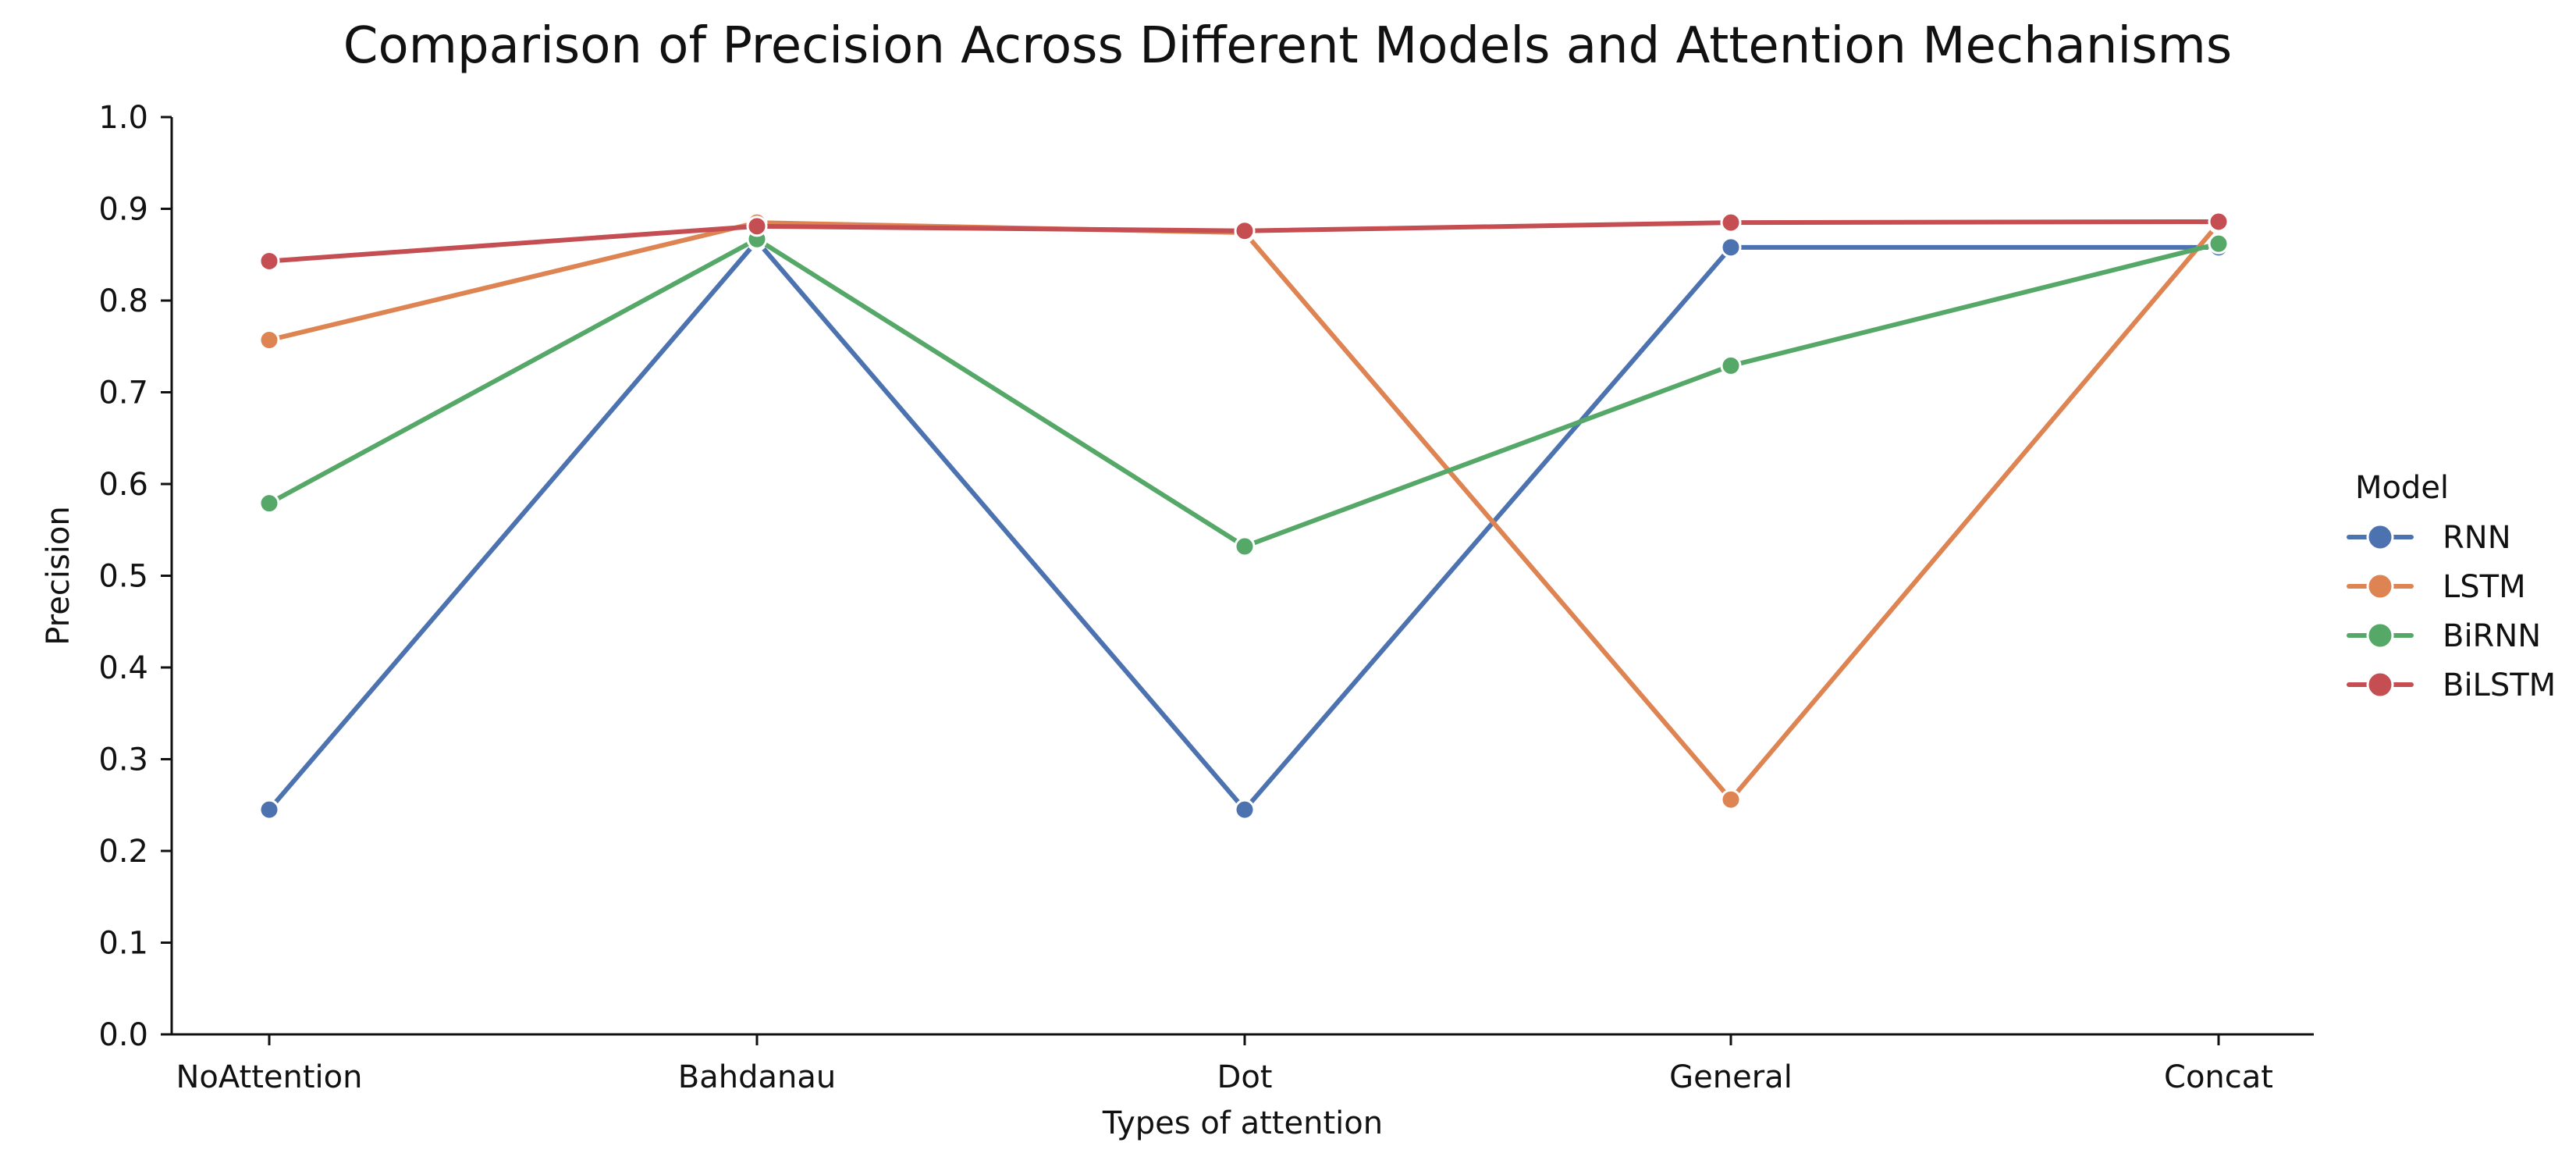 This screenshot has width=2576, height=1171. I want to click on legend-marker-rnn, so click(2380, 537).